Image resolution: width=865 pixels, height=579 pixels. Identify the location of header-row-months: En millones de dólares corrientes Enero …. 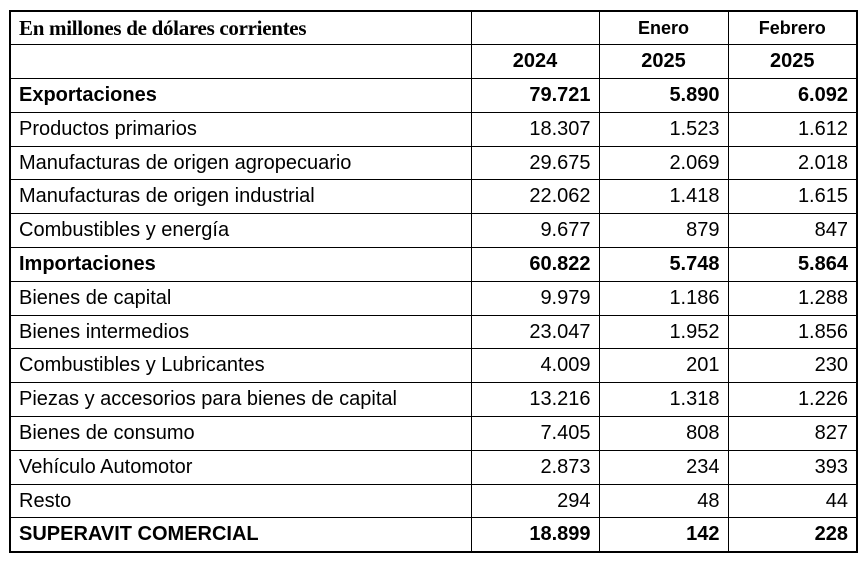
(433, 28).